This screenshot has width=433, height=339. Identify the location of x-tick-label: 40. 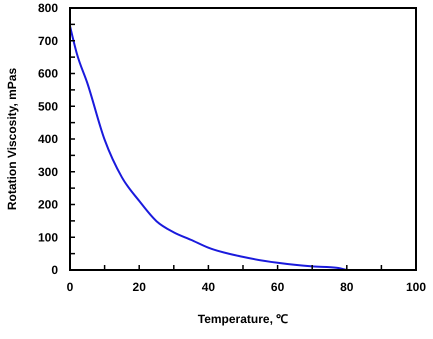
(209, 287).